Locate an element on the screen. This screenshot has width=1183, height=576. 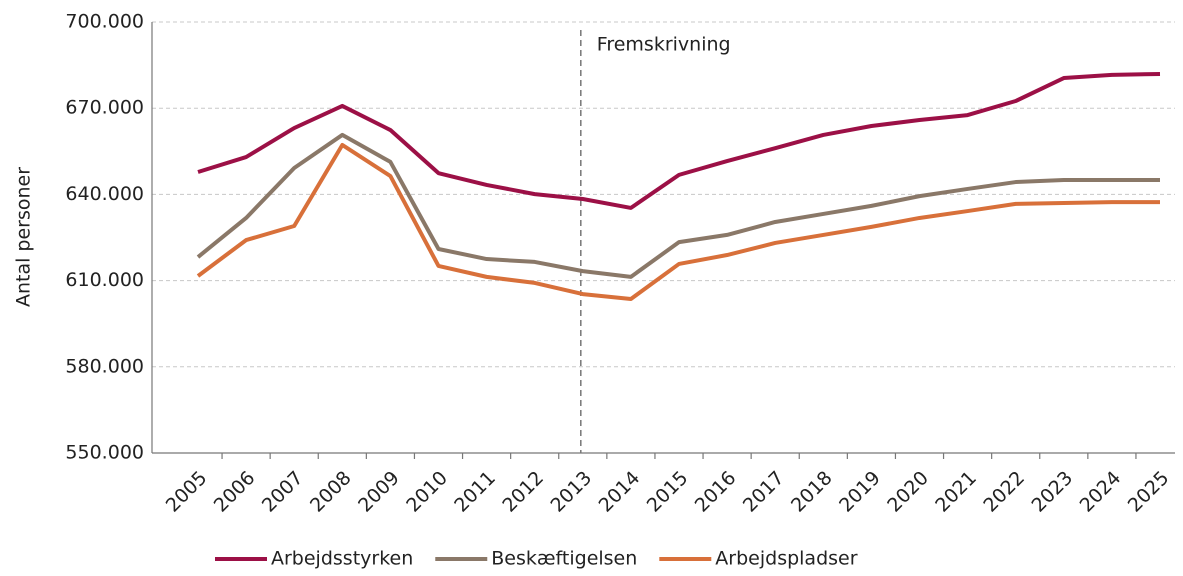
y-tick-label: 580.000 is located at coordinates (104, 366).